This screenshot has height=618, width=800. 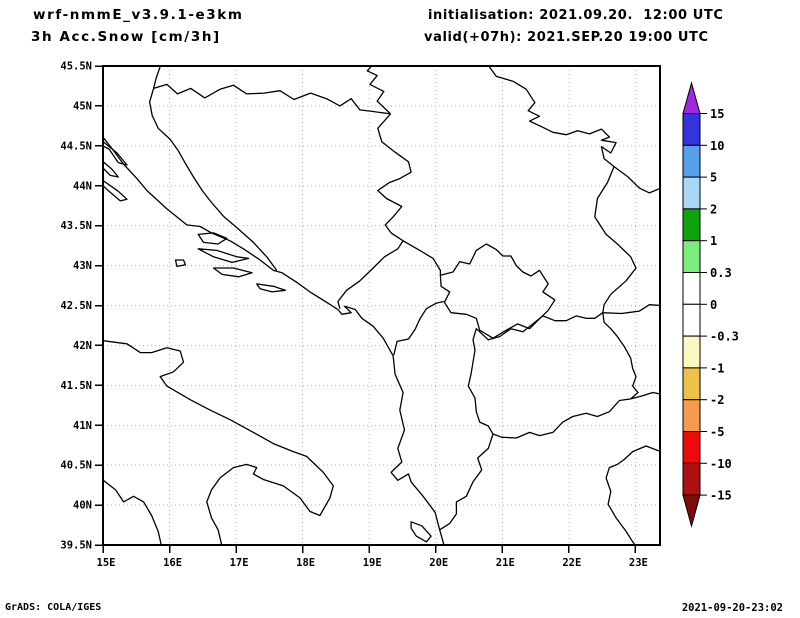 What do you see at coordinates (724, 337) in the screenshot?
I see `colorbar-label: -0.3` at bounding box center [724, 337].